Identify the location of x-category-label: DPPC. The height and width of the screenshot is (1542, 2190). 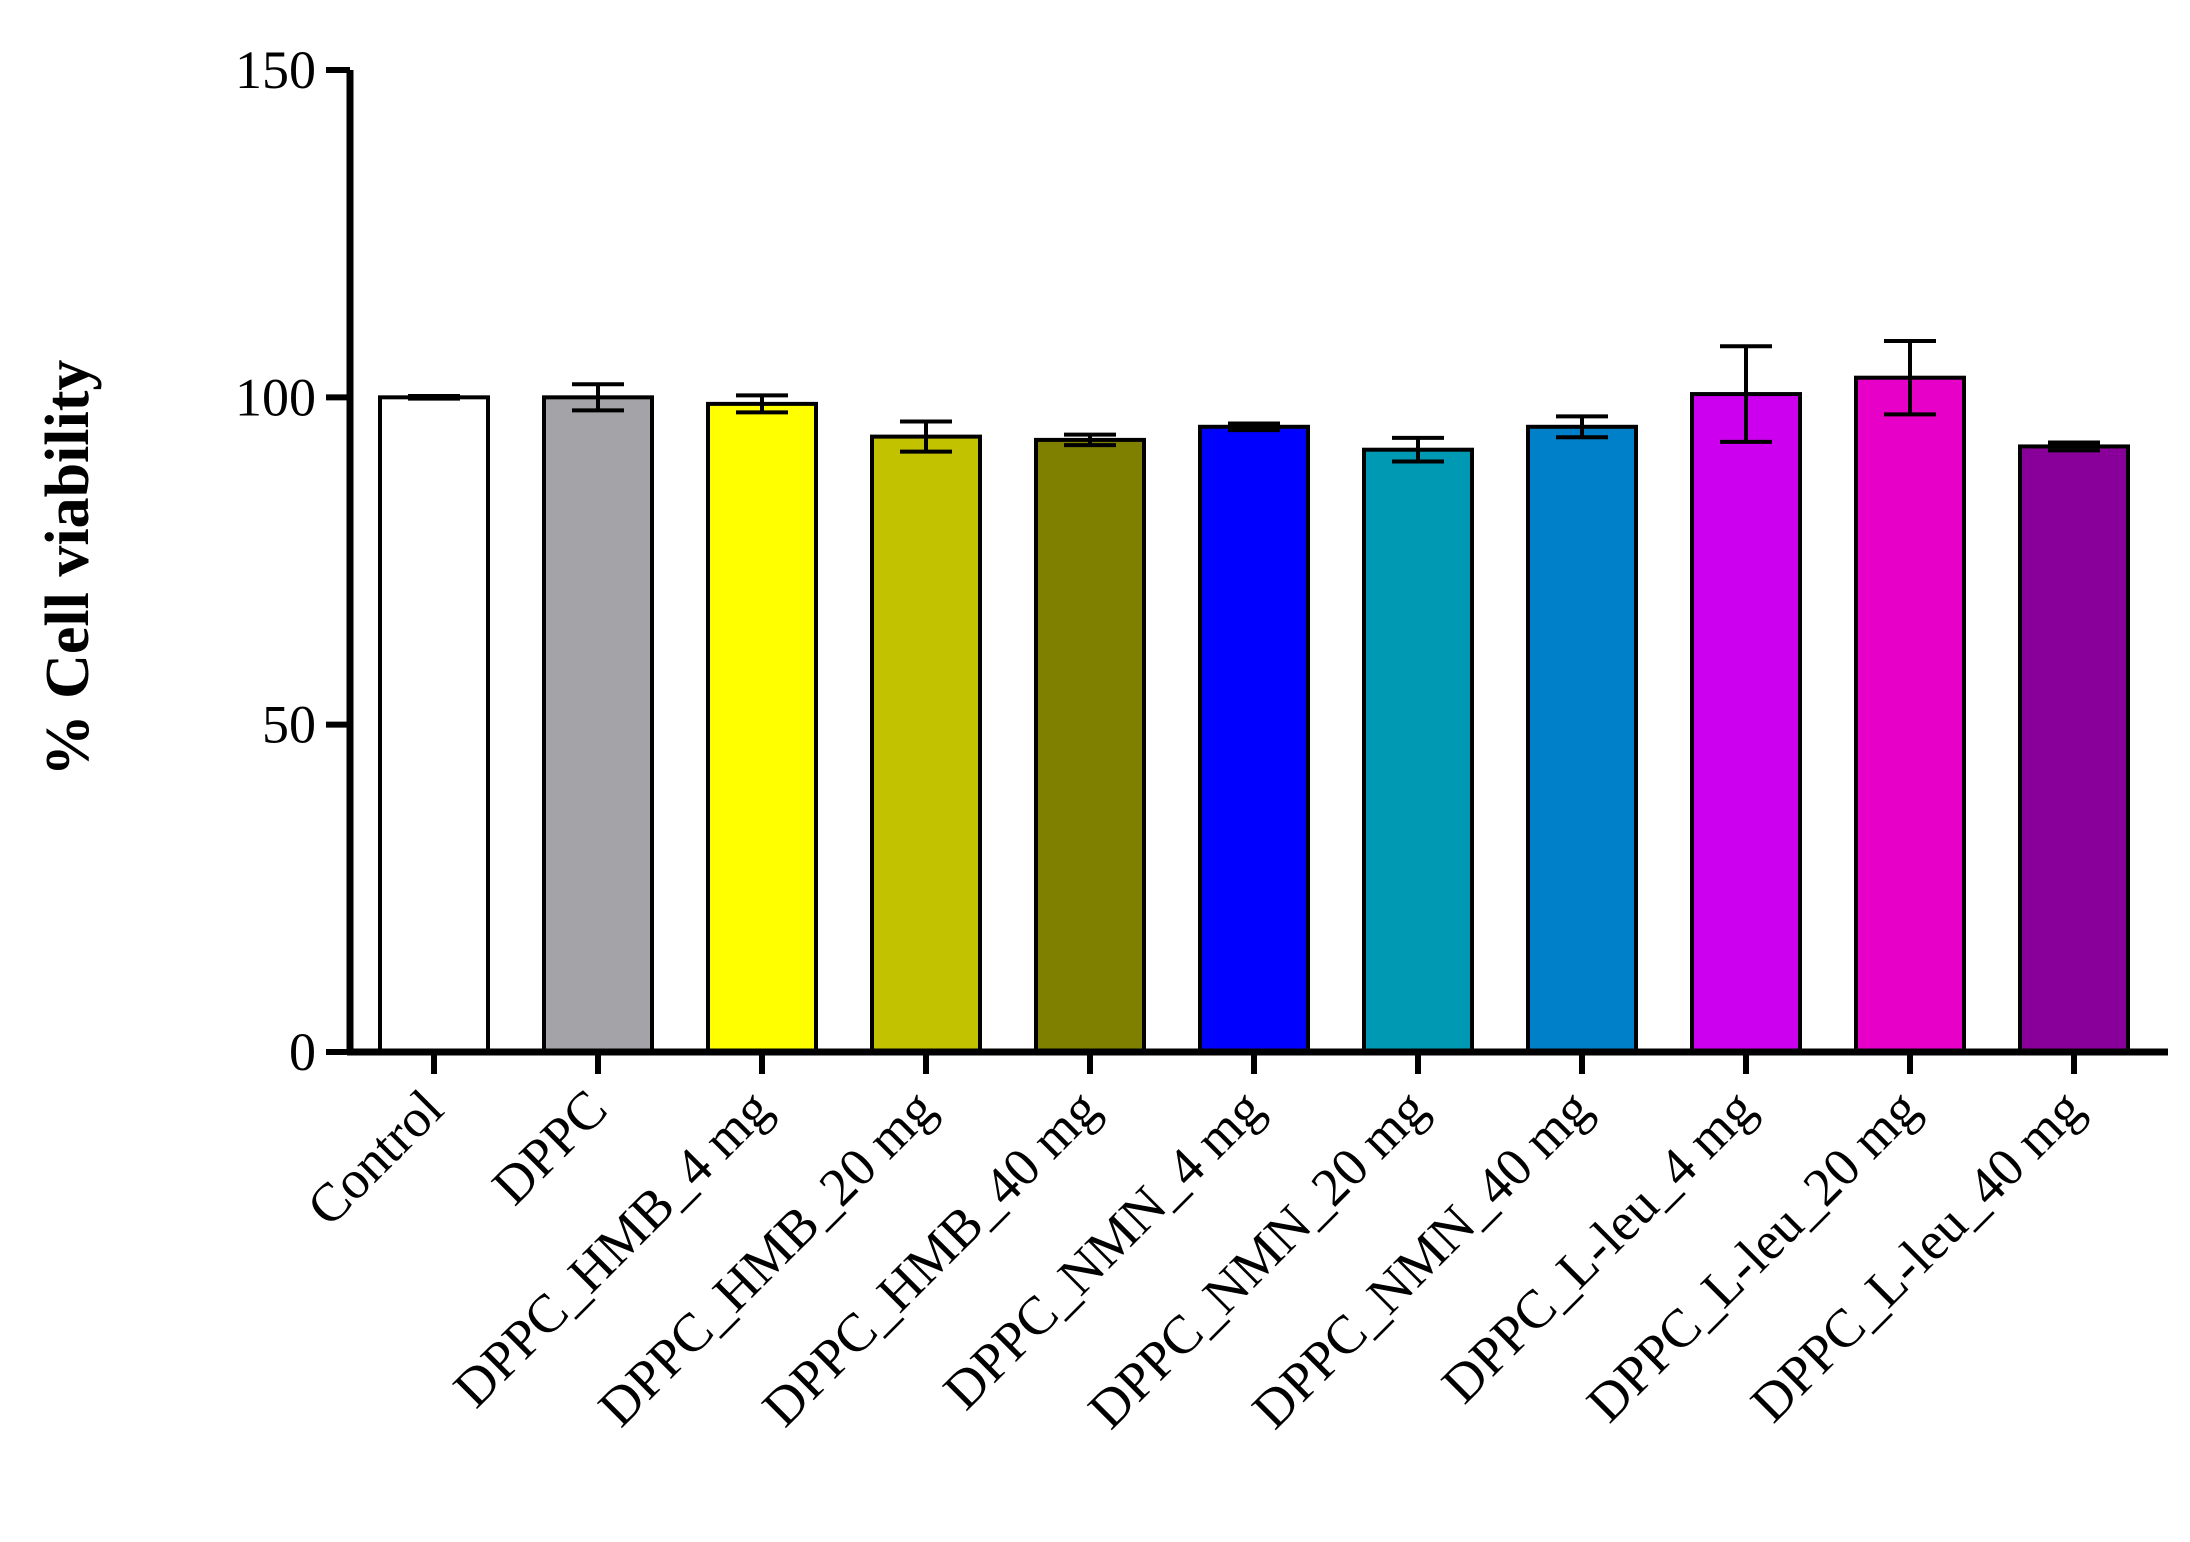
(550, 1147).